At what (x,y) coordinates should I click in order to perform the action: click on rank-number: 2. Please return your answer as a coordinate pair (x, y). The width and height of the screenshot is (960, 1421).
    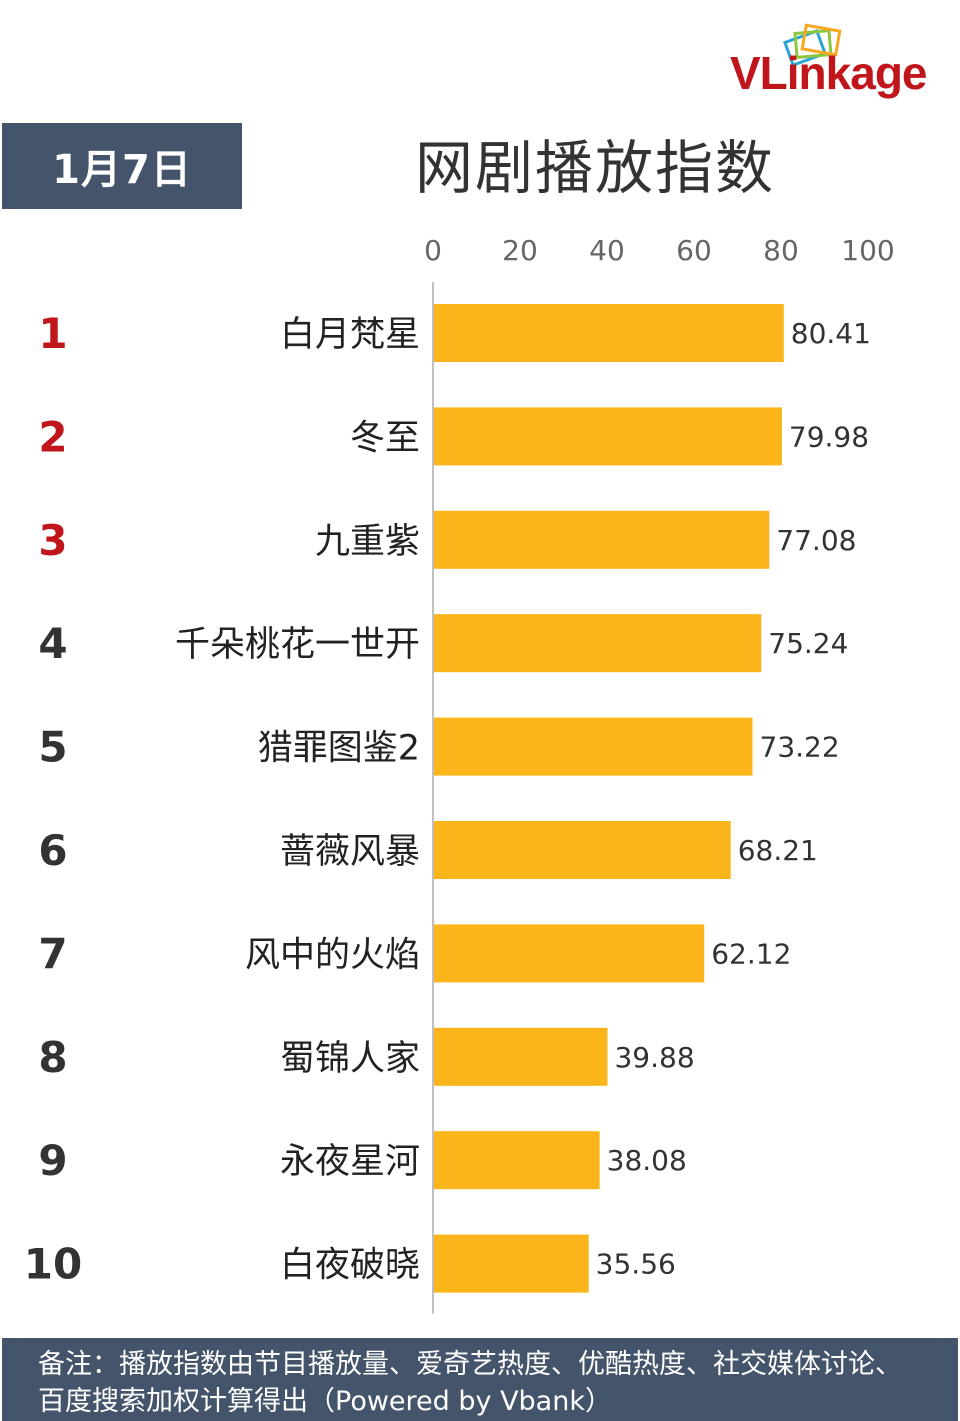
    Looking at the image, I should click on (52, 436).